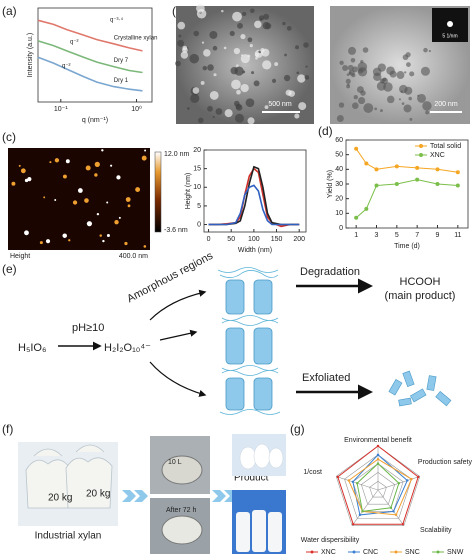 The height and width of the screenshot is (559, 474). I want to click on y-tick-label: 30, so click(339, 184).